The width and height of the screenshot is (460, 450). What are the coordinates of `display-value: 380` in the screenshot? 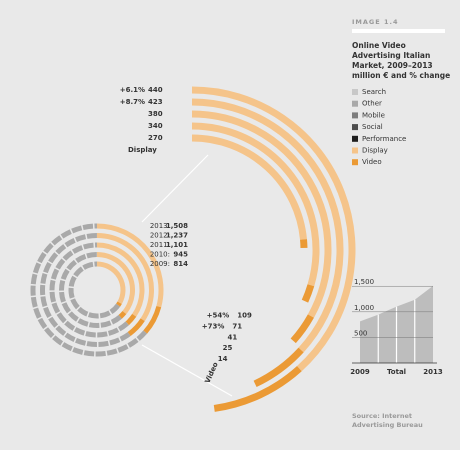 It's located at (155, 114).